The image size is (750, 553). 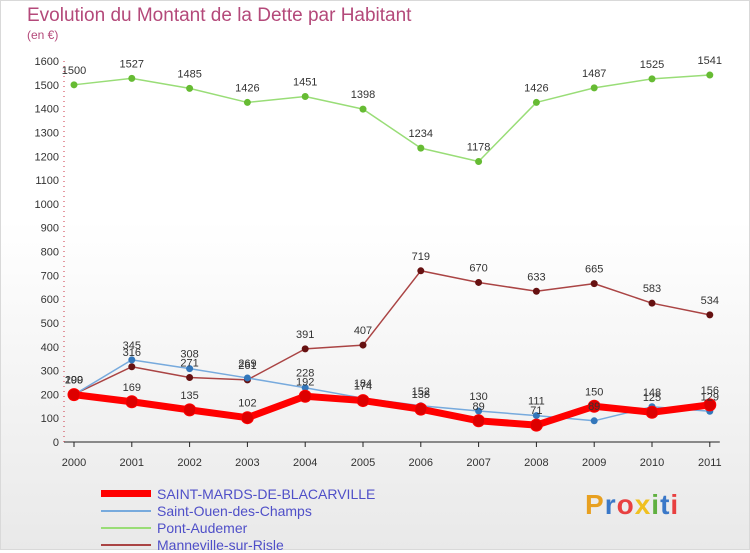 I want to click on data-label: 583, so click(x=652, y=289).